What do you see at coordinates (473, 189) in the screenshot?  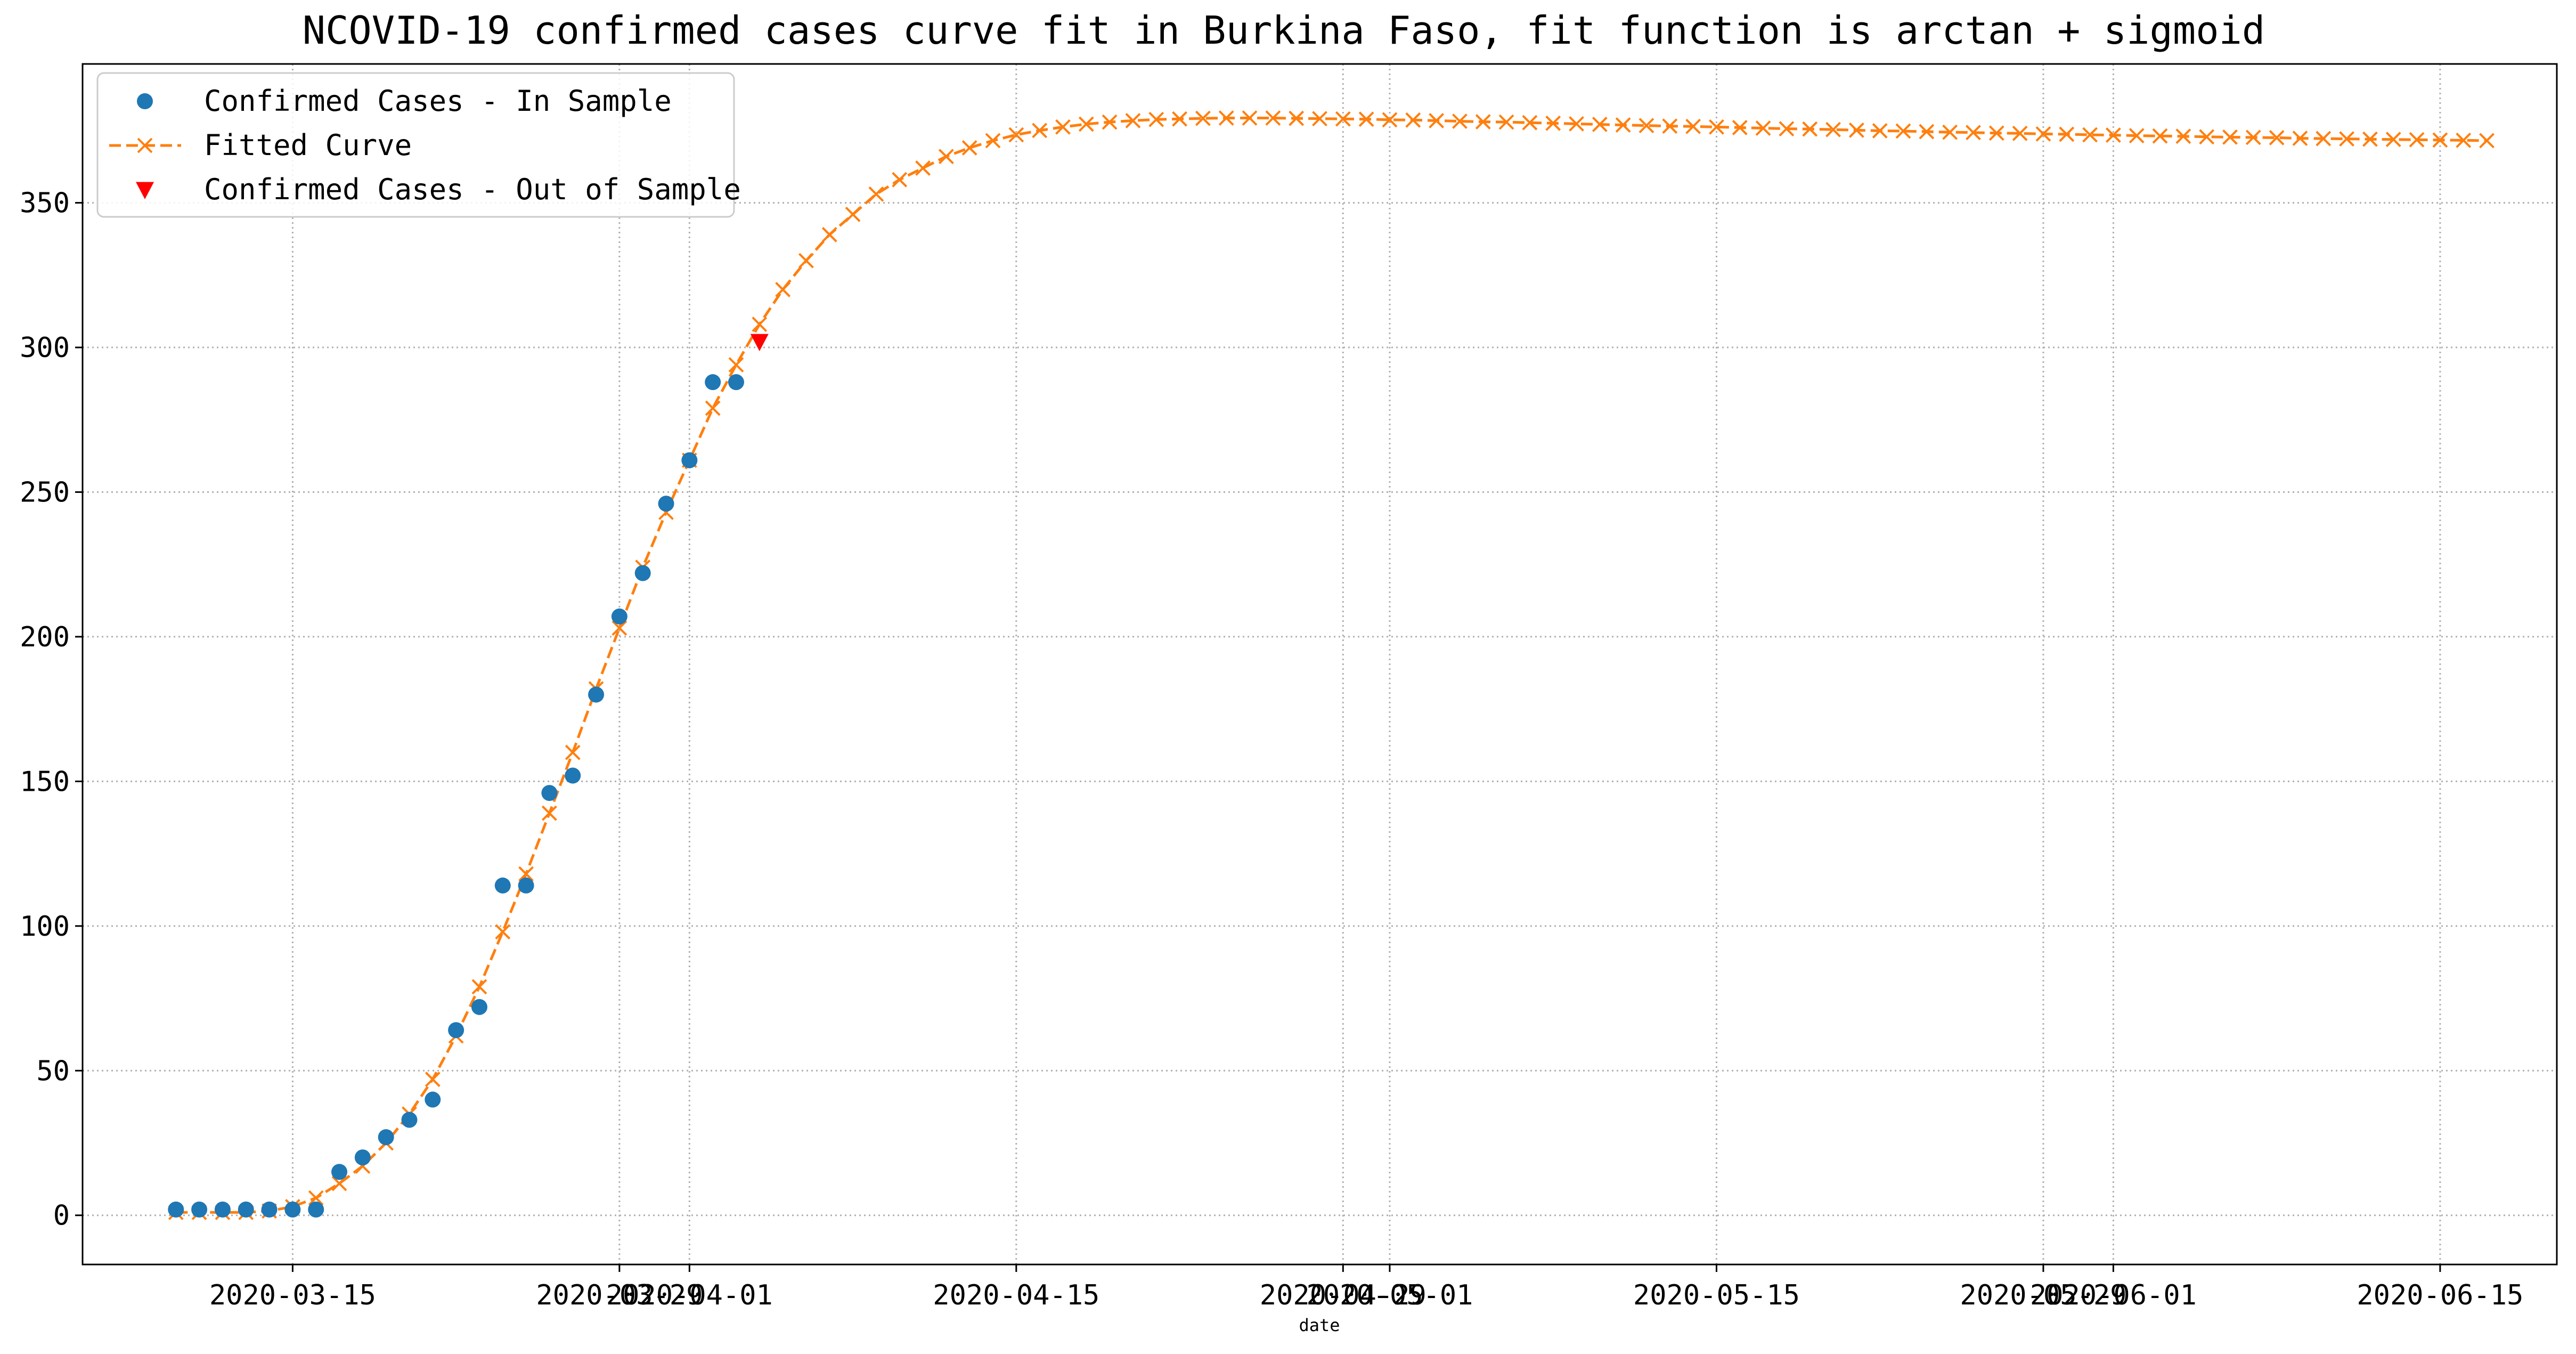 I see `legend-label: Confirmed Cases - Out of Sample` at bounding box center [473, 189].